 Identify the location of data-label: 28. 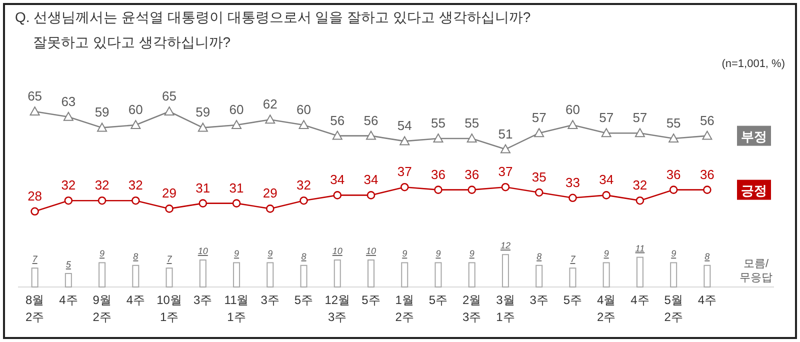
(35, 196).